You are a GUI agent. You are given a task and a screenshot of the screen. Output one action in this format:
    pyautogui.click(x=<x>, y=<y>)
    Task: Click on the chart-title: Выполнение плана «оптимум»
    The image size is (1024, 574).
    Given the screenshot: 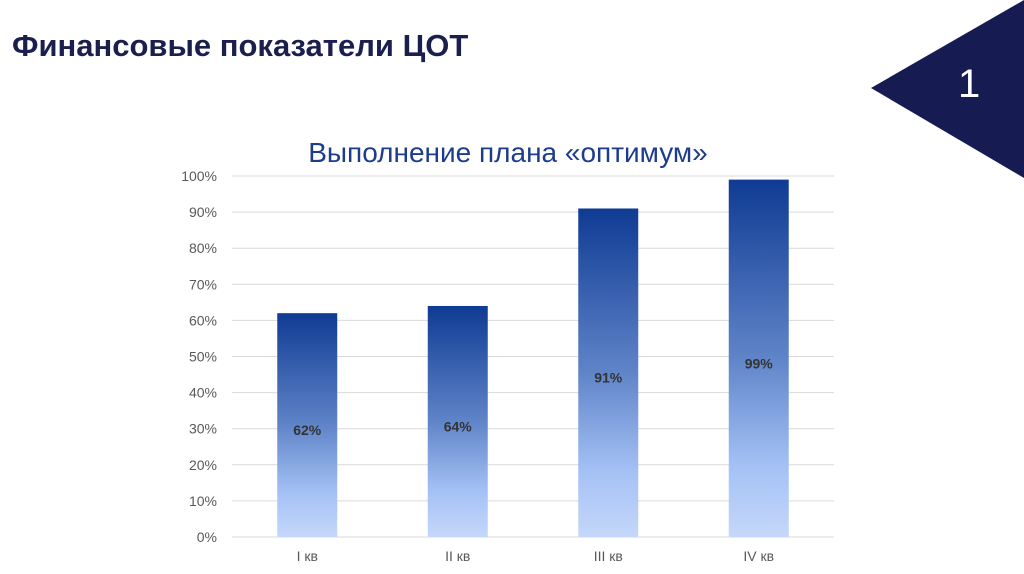 What is the action you would take?
    pyautogui.click(x=507, y=152)
    